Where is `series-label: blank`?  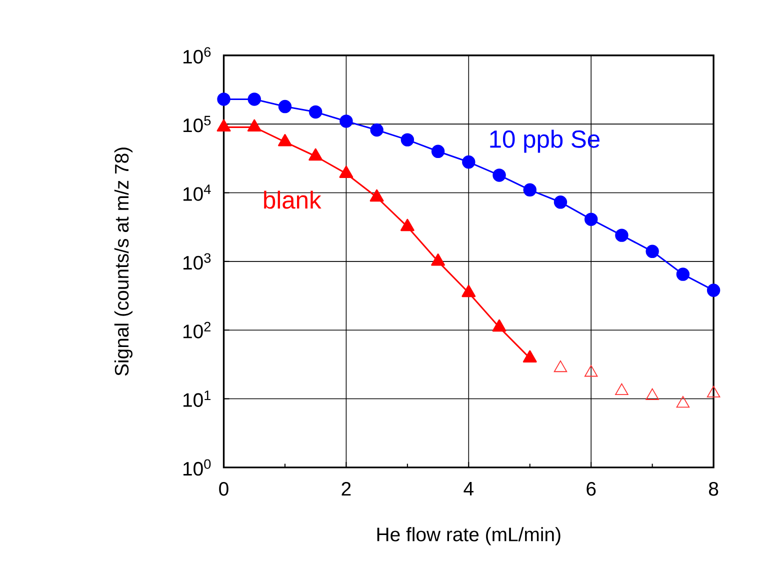 series-label: blank is located at coordinates (293, 199).